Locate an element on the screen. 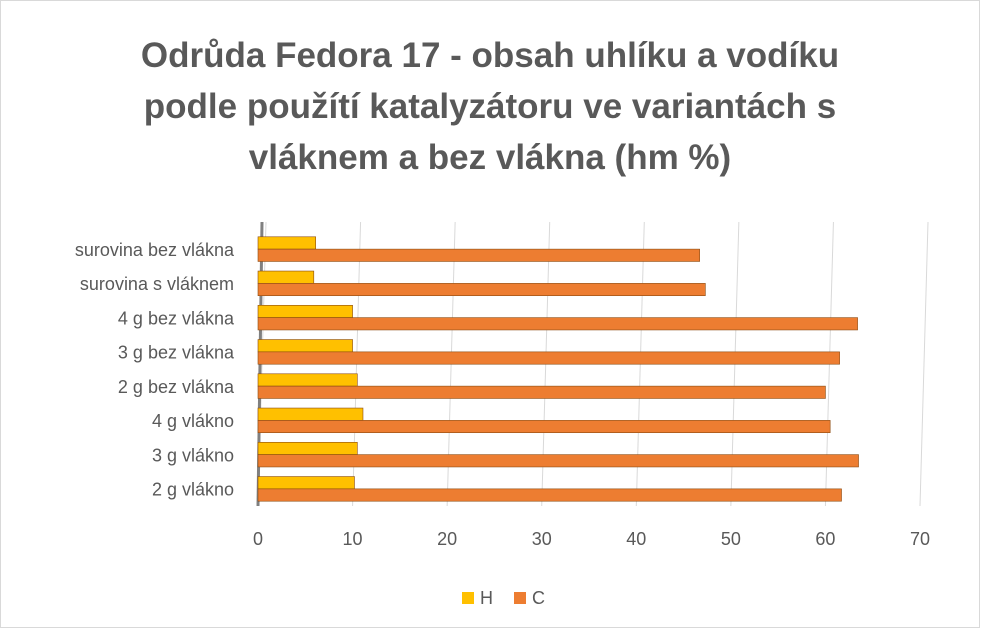 The width and height of the screenshot is (981, 629). x-tick-label: 50 is located at coordinates (731, 539).